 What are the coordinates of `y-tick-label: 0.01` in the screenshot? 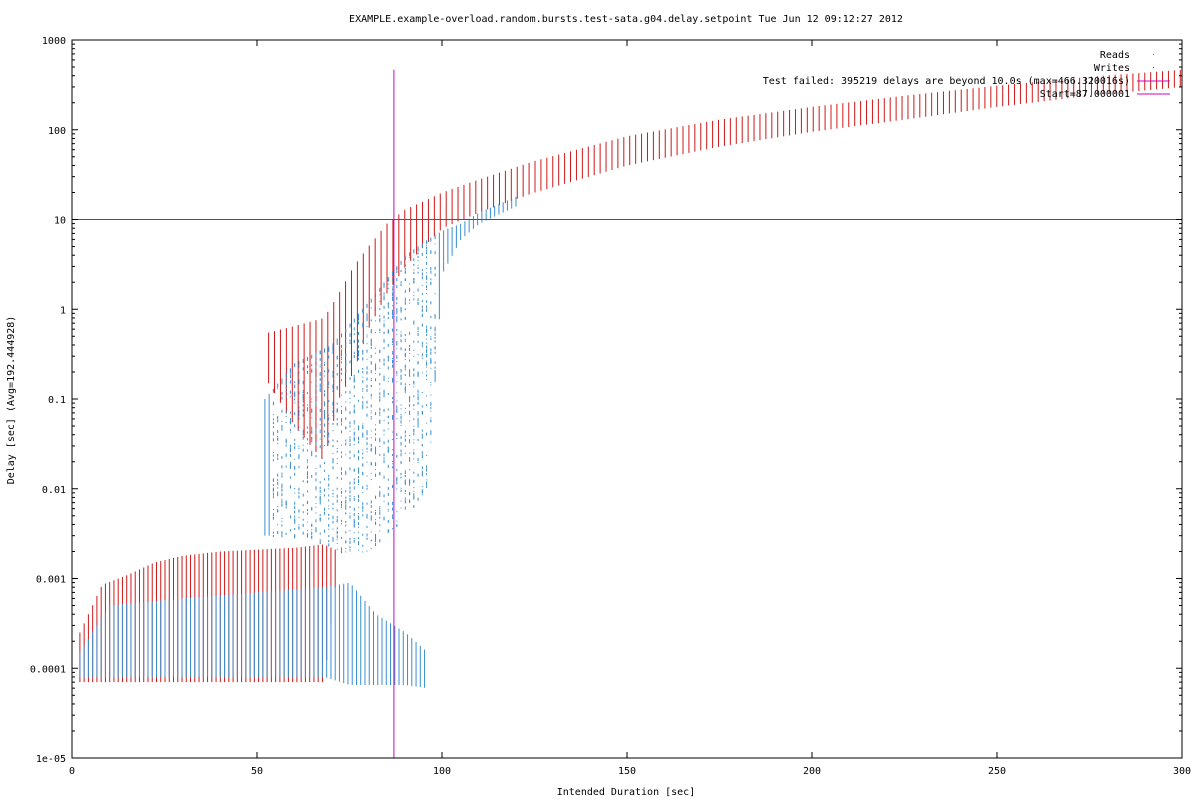 It's located at (54, 490).